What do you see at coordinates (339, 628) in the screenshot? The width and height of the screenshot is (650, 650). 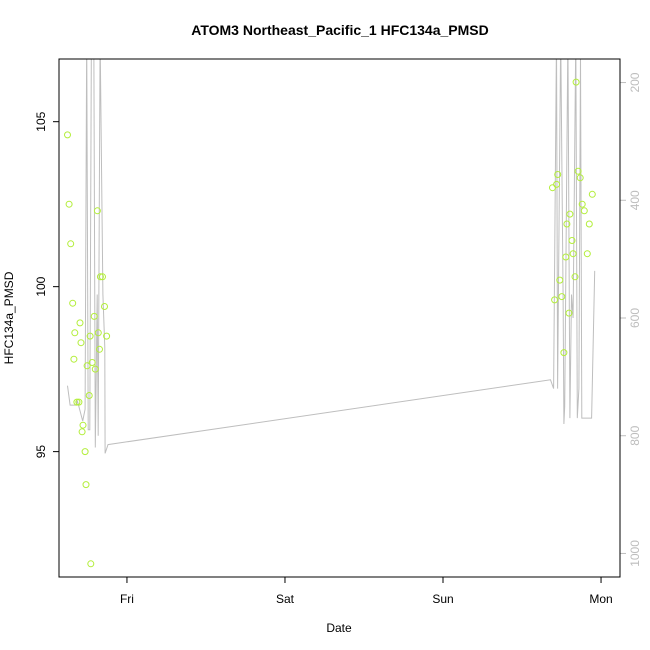 I see `x-axis-label: Date` at bounding box center [339, 628].